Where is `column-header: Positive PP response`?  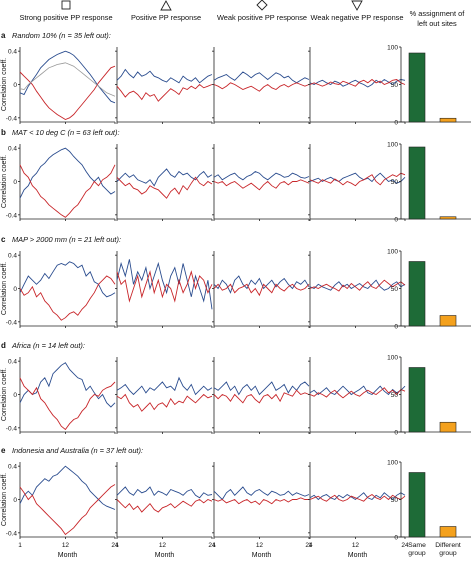
column-header: Positive PP response is located at coordinates (166, 17).